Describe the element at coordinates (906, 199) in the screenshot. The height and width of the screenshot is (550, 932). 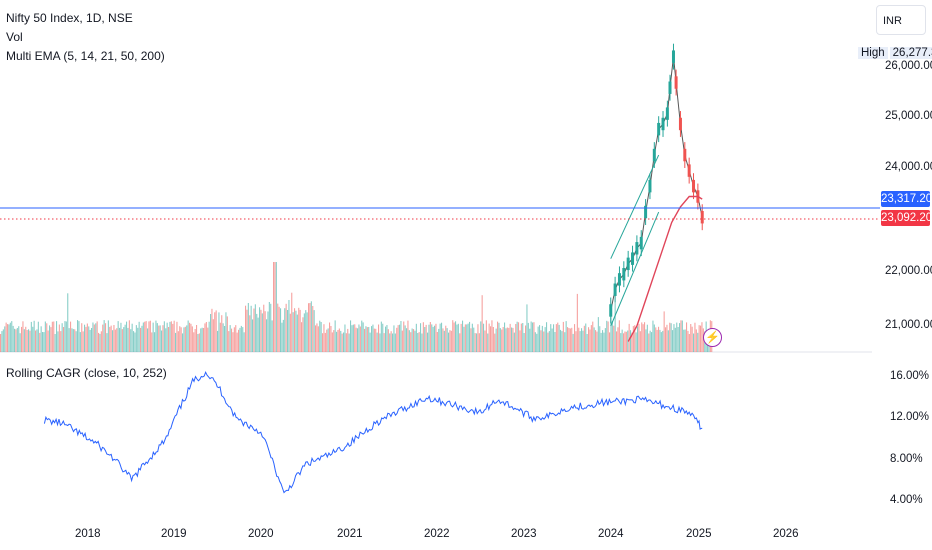
I see `blue-price-tag: 23,317.20` at that location.